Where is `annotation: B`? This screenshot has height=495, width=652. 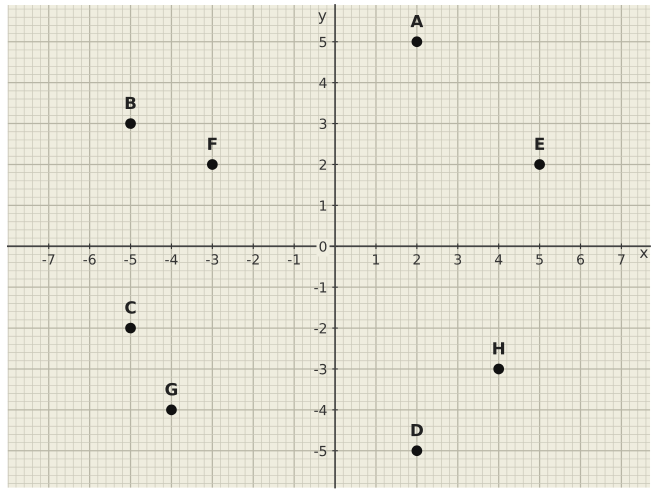 annotation: B is located at coordinates (131, 102).